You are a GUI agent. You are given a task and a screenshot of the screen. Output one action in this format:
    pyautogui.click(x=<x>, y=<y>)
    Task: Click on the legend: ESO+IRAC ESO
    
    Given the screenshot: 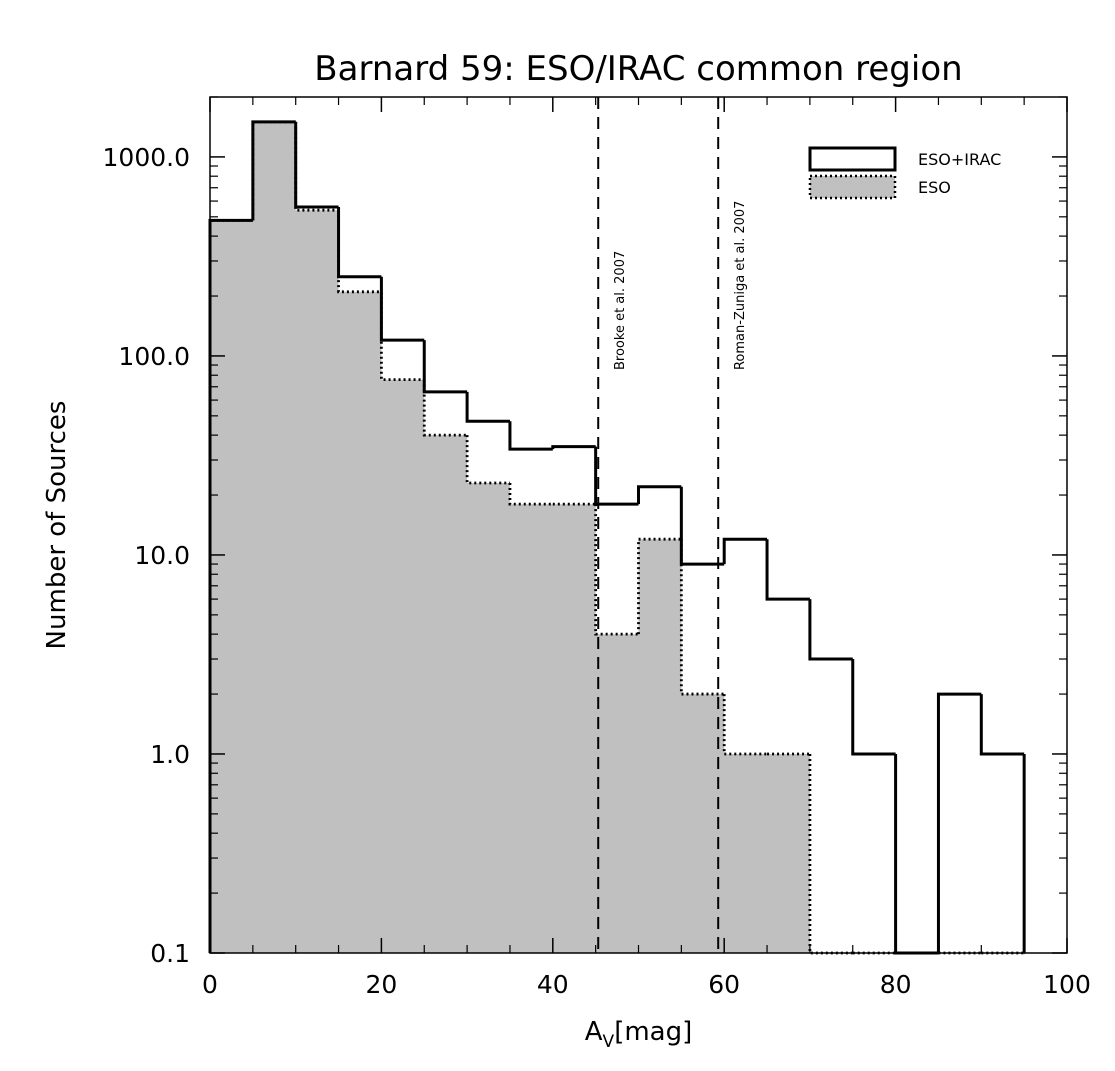 What is the action you would take?
    pyautogui.click(x=904, y=173)
    